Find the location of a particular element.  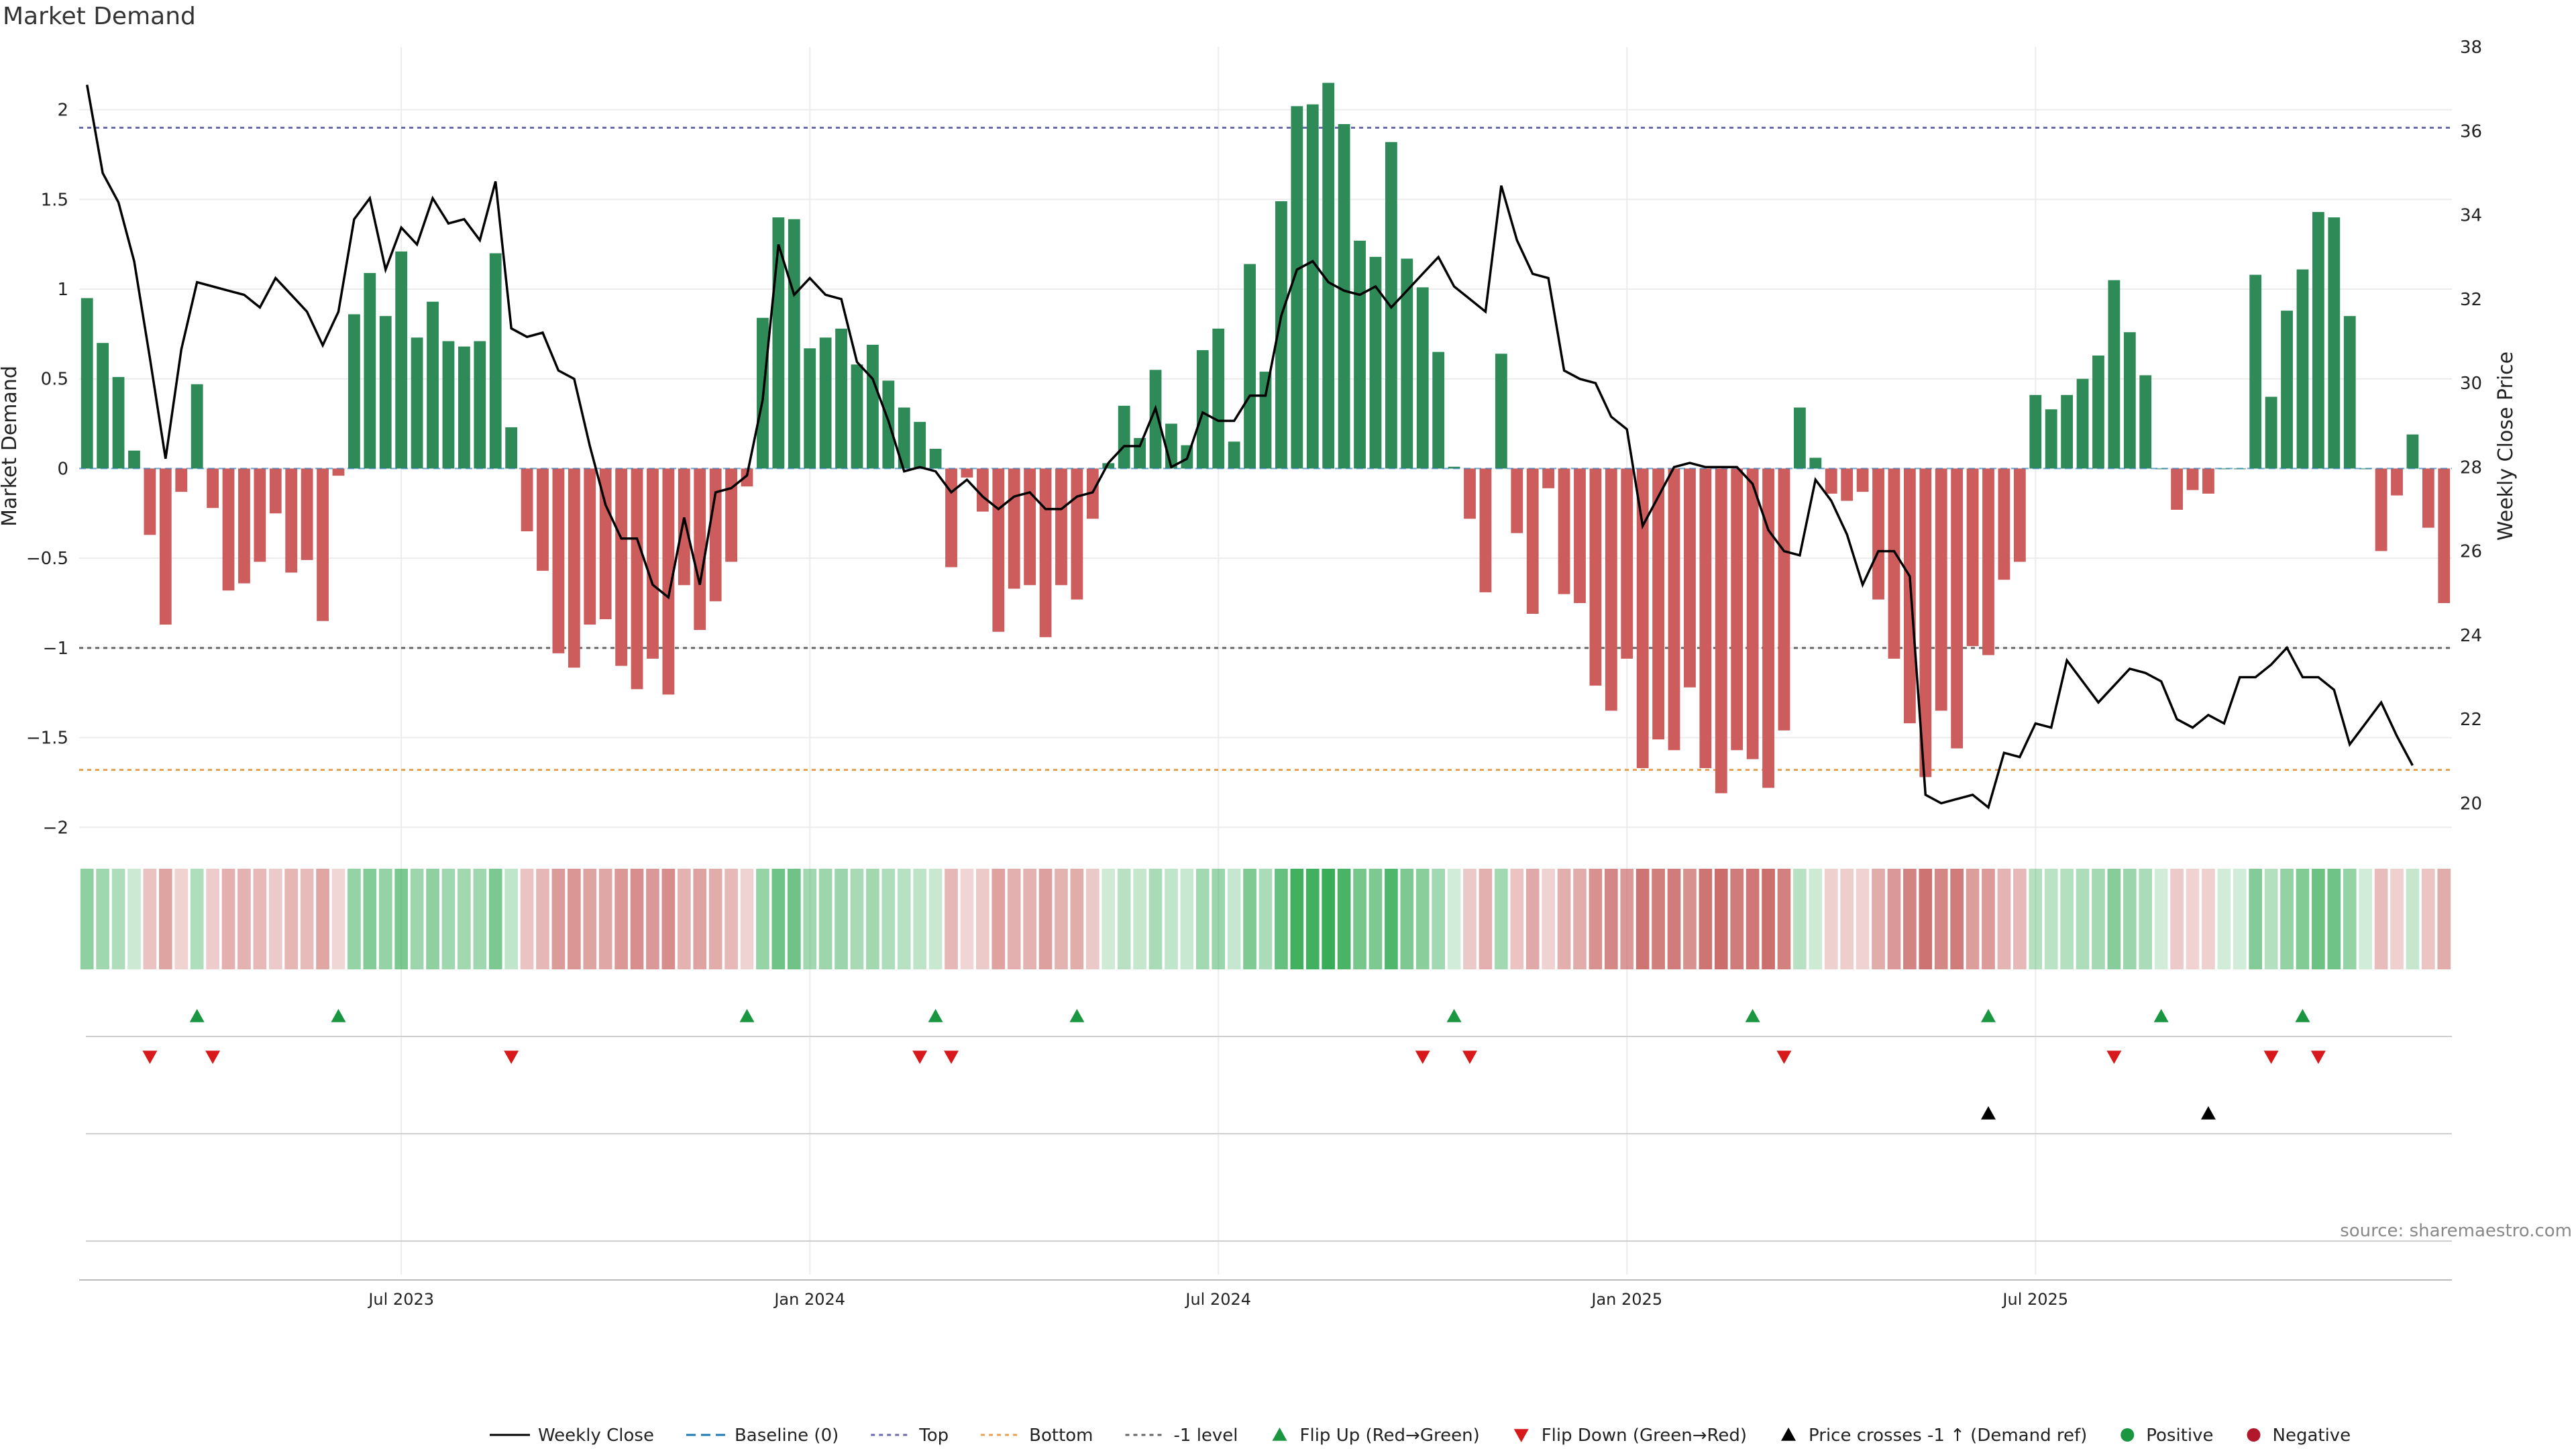

y2-tick-label: 36 is located at coordinates (2471, 131).